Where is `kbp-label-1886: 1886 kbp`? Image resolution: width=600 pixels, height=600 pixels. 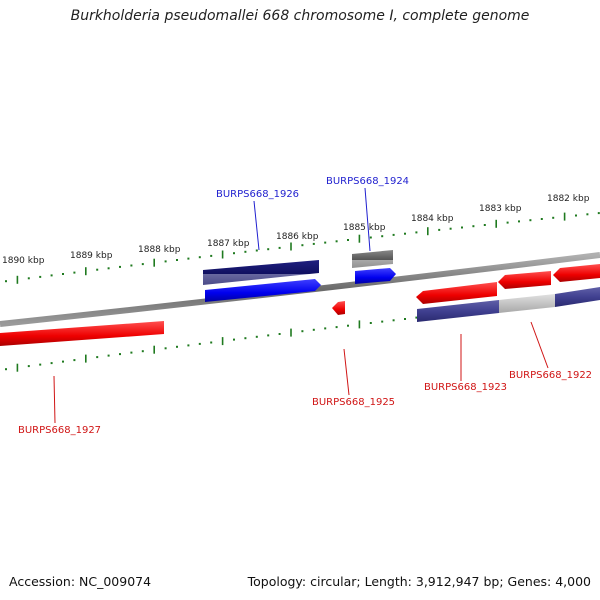 kbp-label-1886: 1886 kbp is located at coordinates (297, 237).